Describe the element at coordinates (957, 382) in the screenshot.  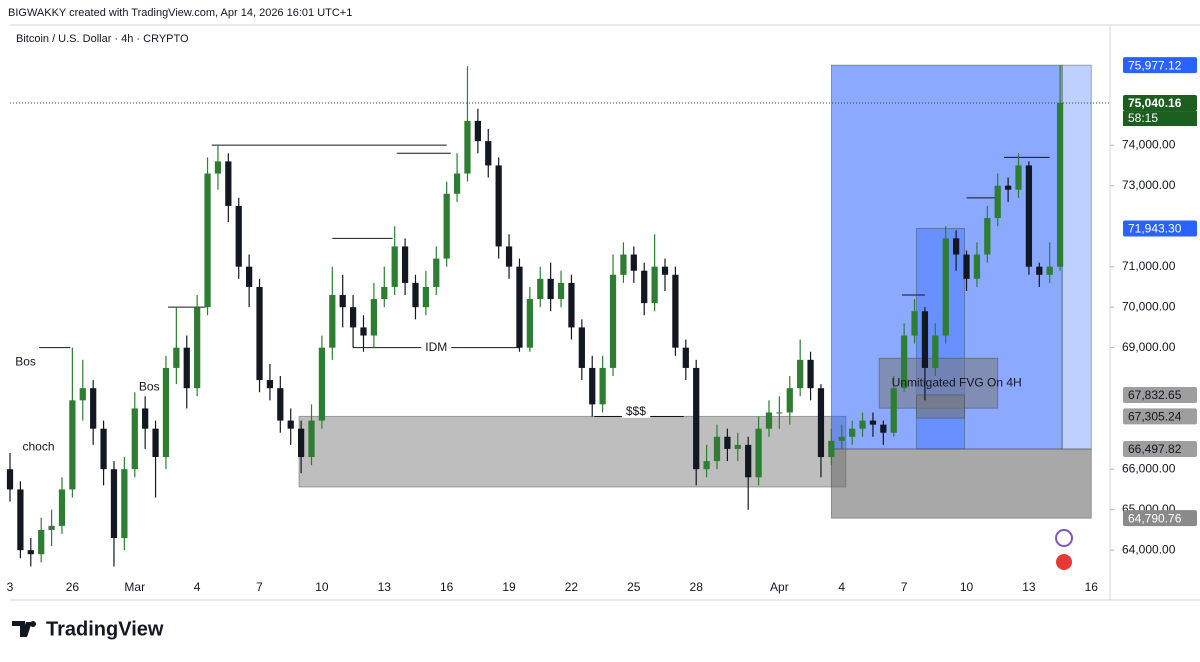
I see `annotation: Unmitigated FVG On 4H` at that location.